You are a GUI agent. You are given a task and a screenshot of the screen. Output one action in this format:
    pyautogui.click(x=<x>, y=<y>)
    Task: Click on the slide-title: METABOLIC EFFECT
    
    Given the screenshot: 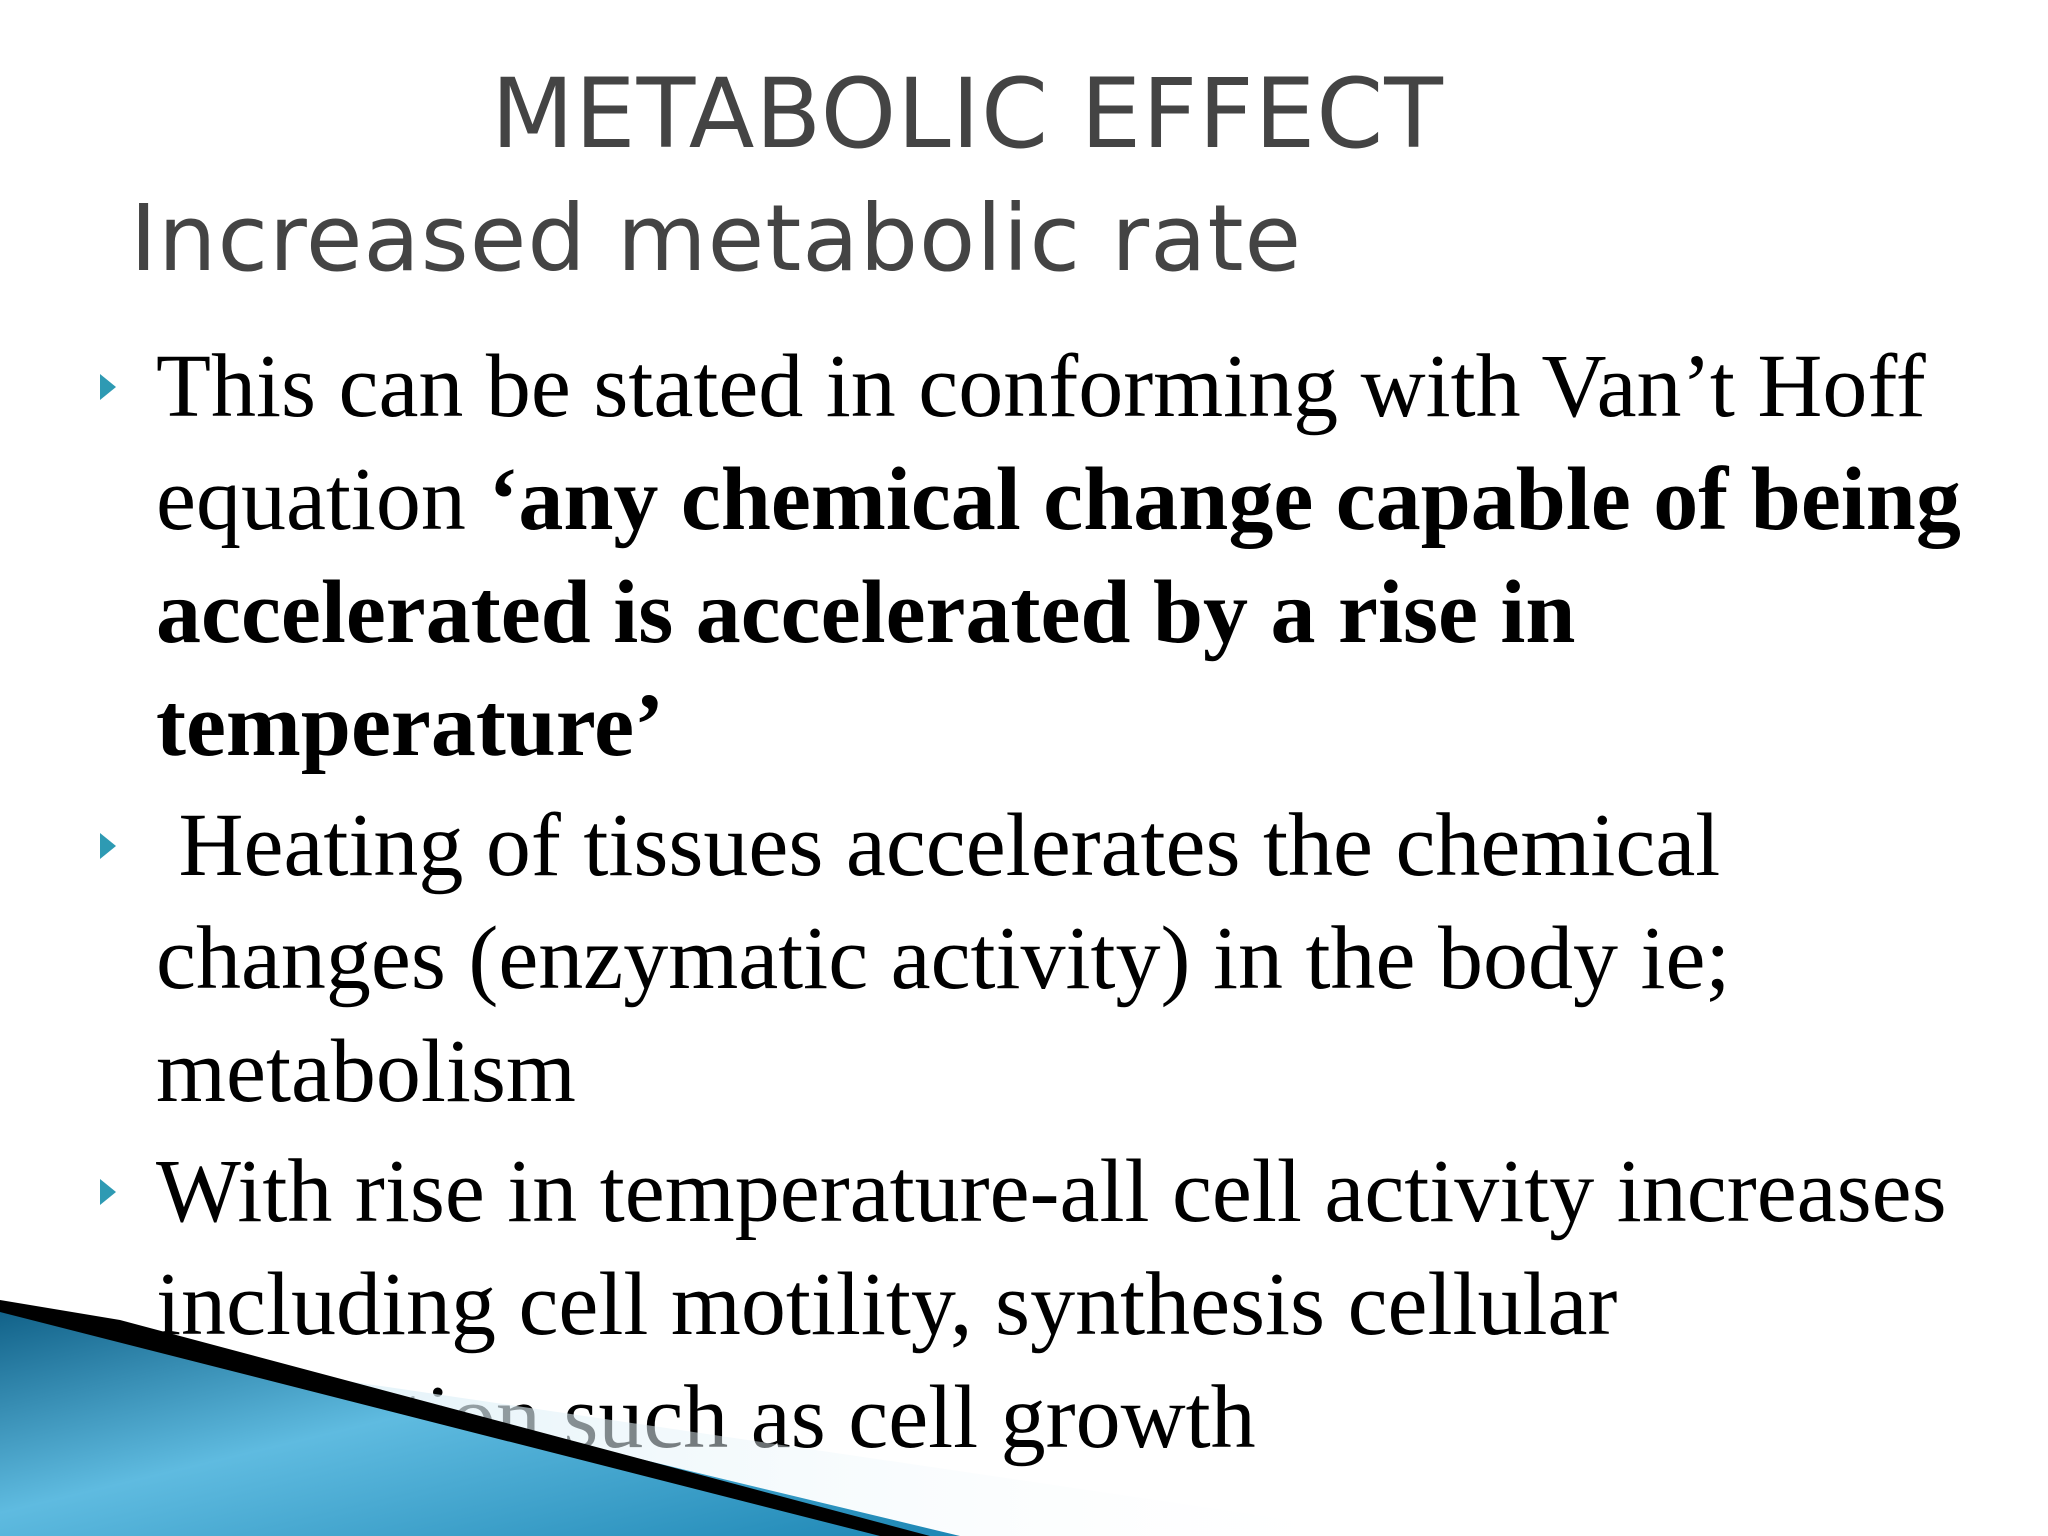 What is the action you would take?
    pyautogui.click(x=967, y=114)
    